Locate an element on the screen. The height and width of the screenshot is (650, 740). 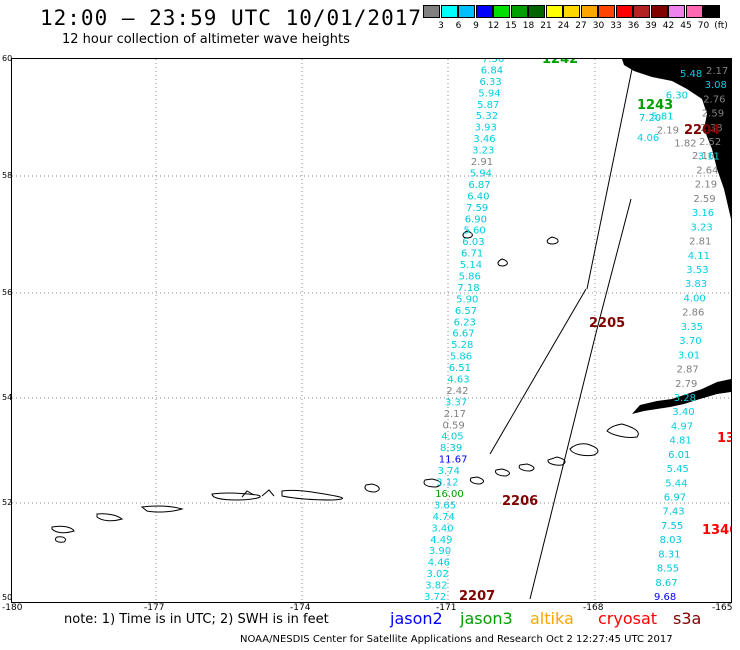
pass-label-2205: 2205 is located at coordinates (607, 323).